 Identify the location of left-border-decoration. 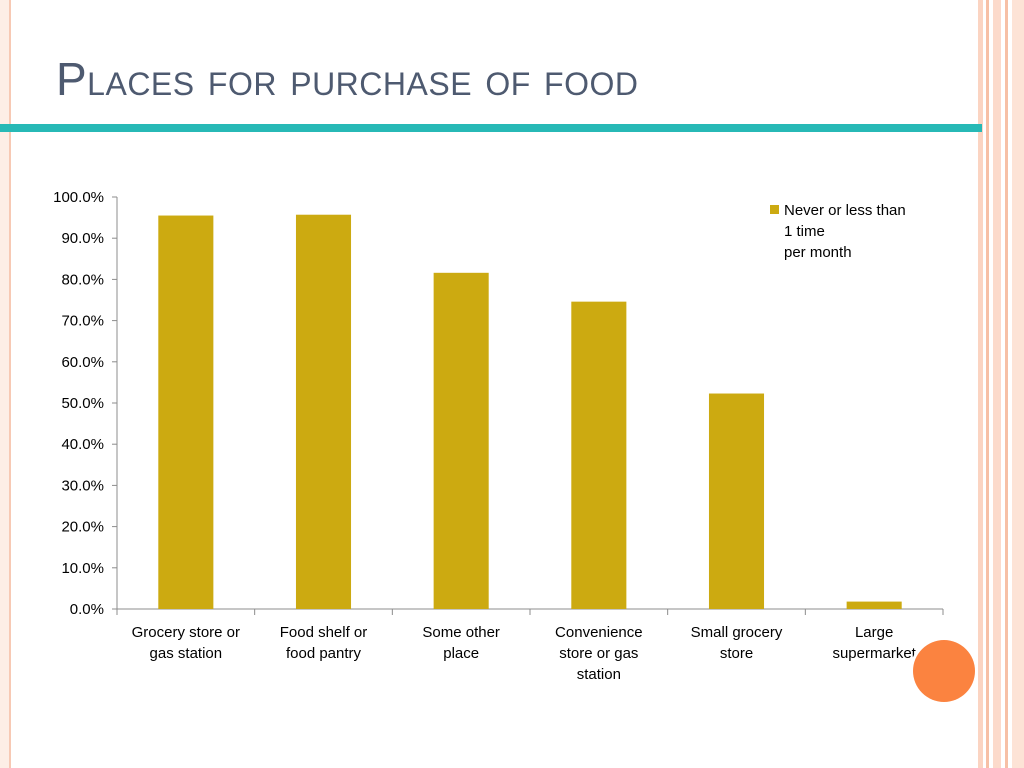
(5, 384).